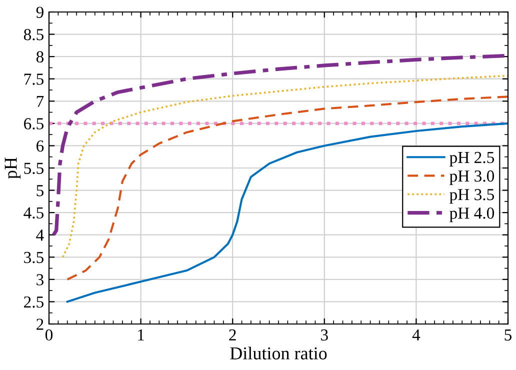 This screenshot has width=516, height=370. I want to click on y-tick-label: 6.5, so click(34, 124).